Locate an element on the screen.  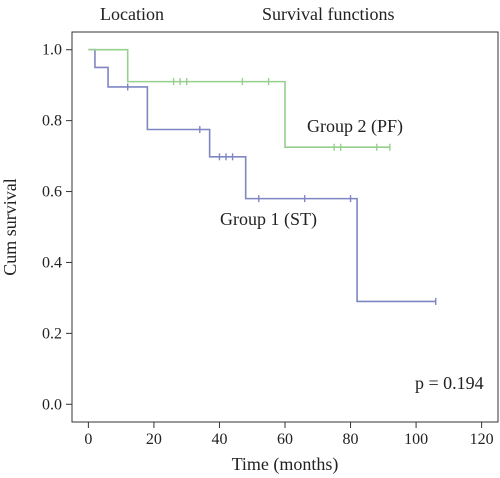
header-left: Location is located at coordinates (132, 14).